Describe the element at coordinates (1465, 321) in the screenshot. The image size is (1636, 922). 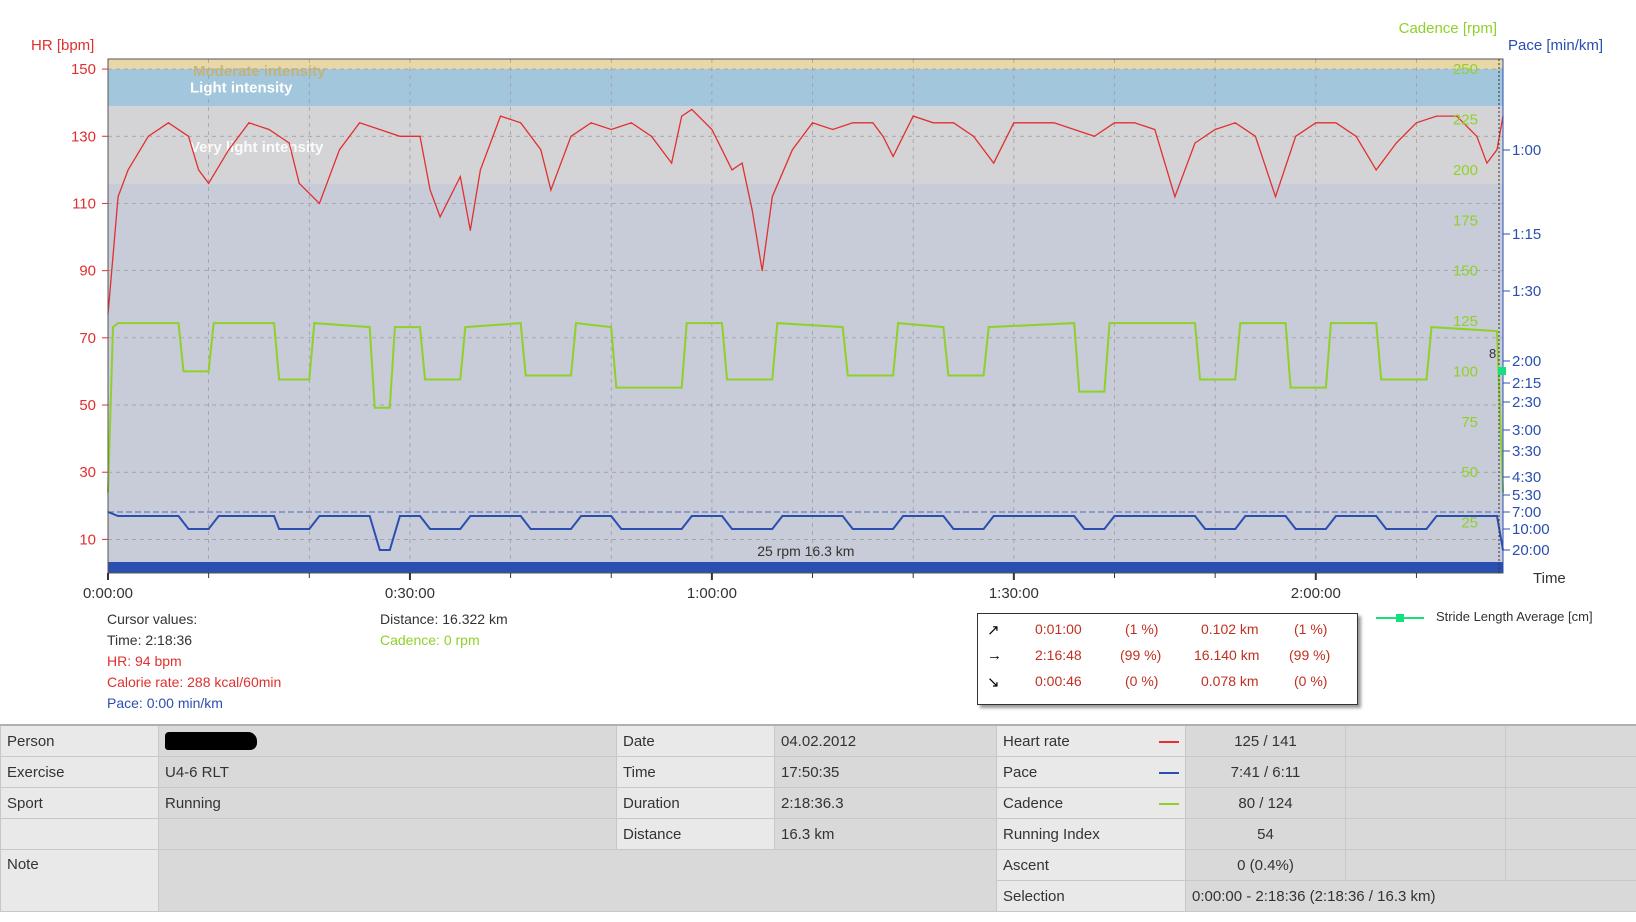
I see `cadence-tick-label: 125` at that location.